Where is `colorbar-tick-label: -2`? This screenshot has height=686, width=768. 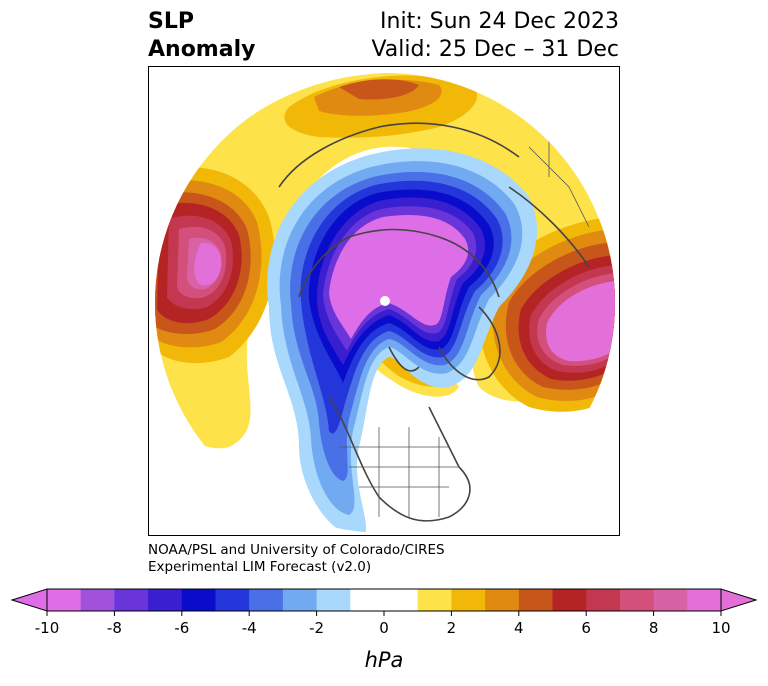
colorbar-tick-label: -2 is located at coordinates (316, 628).